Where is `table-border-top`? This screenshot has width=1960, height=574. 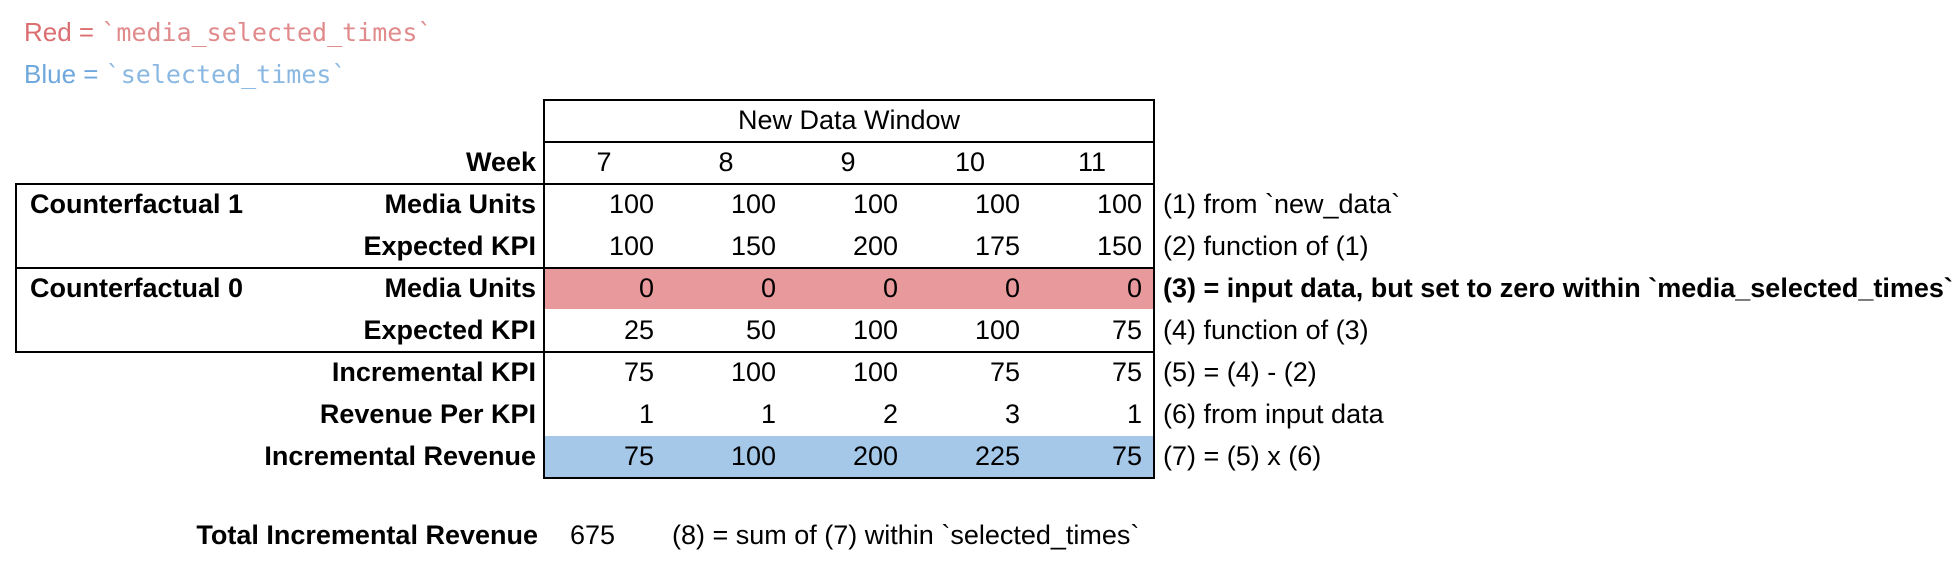
table-border-top is located at coordinates (849, 100).